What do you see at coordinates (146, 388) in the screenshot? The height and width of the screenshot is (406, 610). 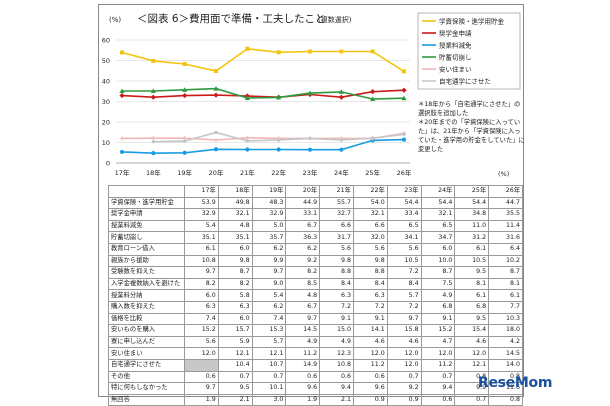 I see `table-row-label: 特に何もしなかった` at bounding box center [146, 388].